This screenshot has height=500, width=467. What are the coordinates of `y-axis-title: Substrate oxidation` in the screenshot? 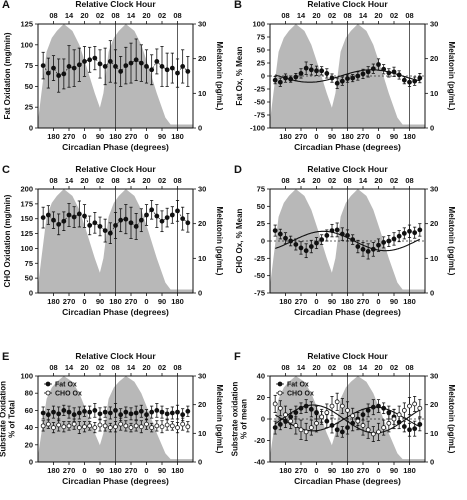 It's located at (235, 419).